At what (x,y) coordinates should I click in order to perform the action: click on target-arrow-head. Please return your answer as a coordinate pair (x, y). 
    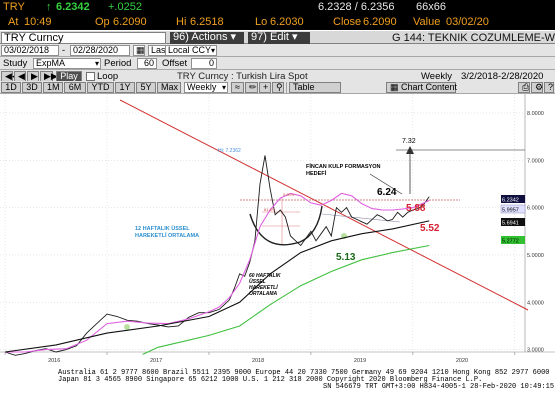
    Looking at the image, I should click on (410, 150).